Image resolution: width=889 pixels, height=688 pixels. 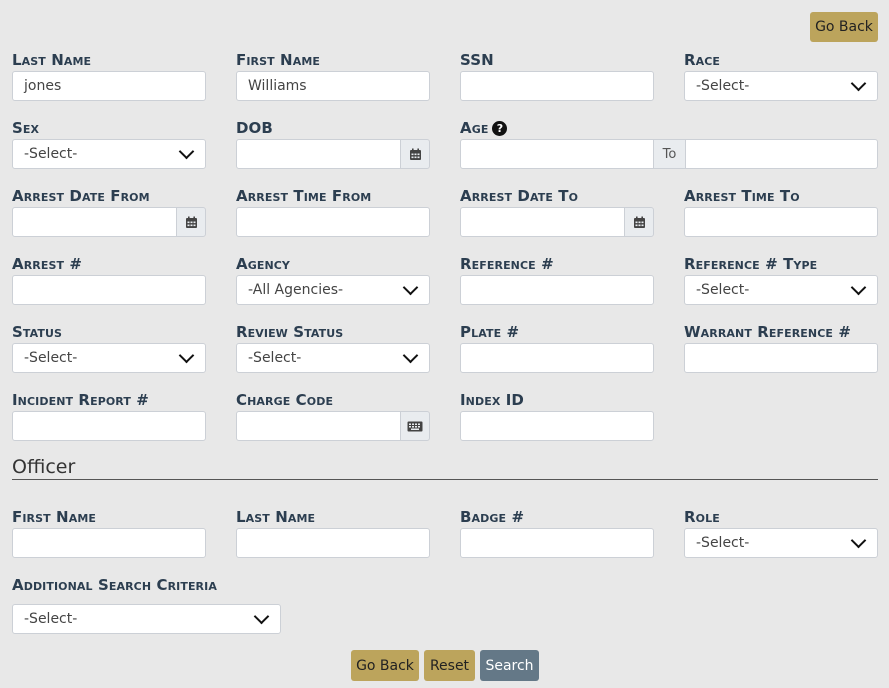 I want to click on index-id-label: Index ID, so click(x=492, y=400).